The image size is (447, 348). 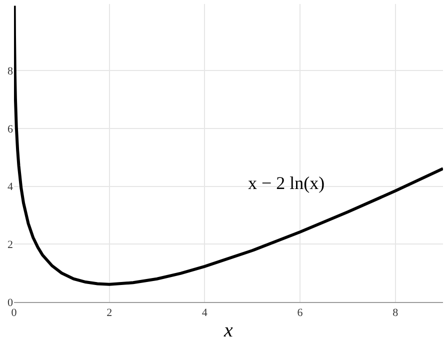 What do you see at coordinates (11, 71) in the screenshot?
I see `y-tick-label: 8` at bounding box center [11, 71].